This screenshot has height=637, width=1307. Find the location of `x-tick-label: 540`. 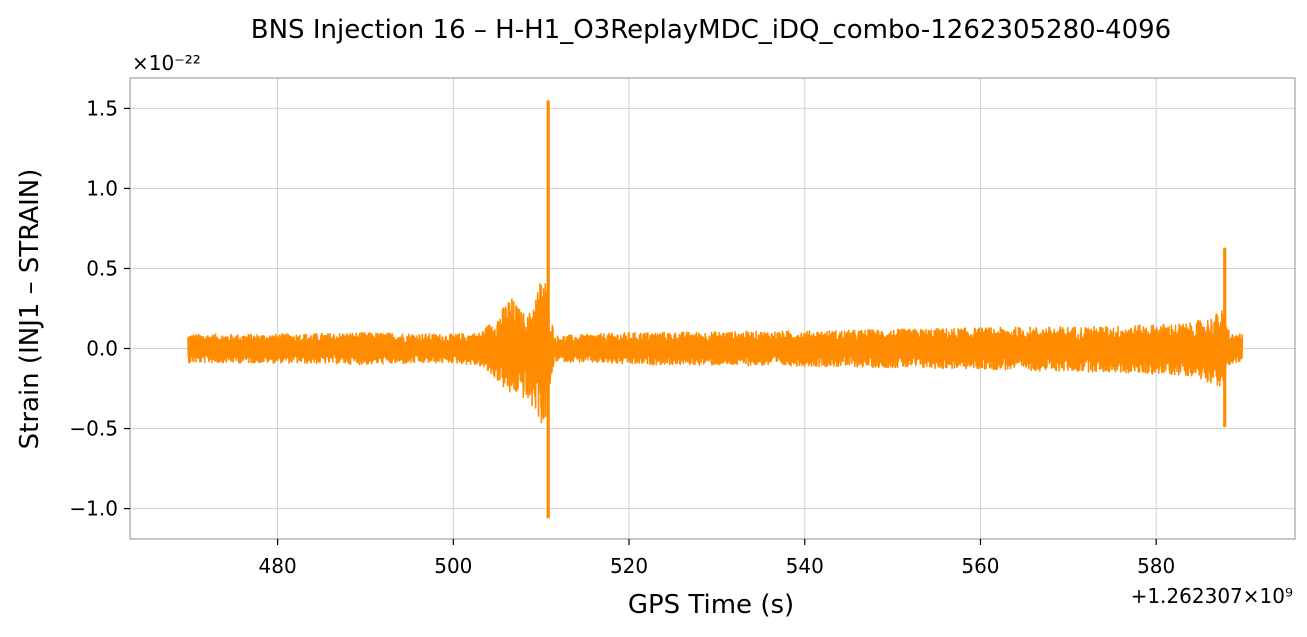

x-tick-label: 540 is located at coordinates (805, 566).